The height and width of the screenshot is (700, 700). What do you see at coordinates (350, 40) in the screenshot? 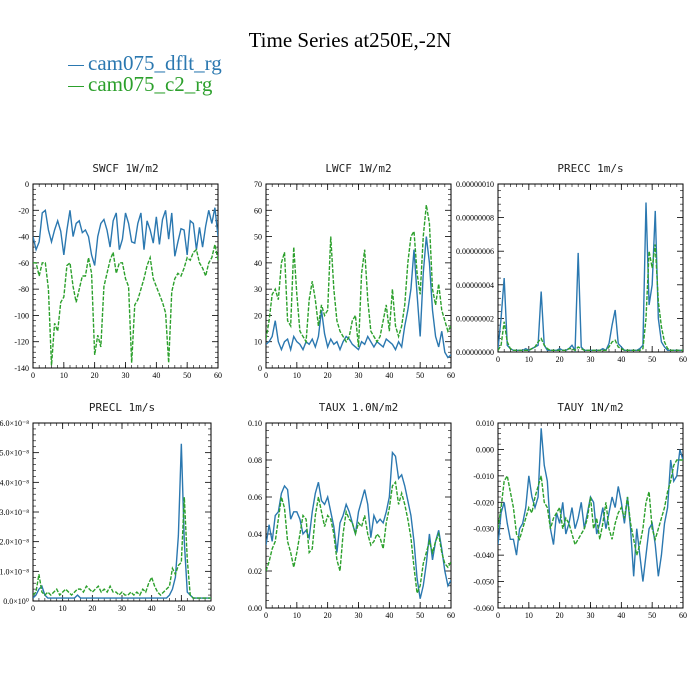
I see `page-title: Time Series at250E,-2N` at bounding box center [350, 40].